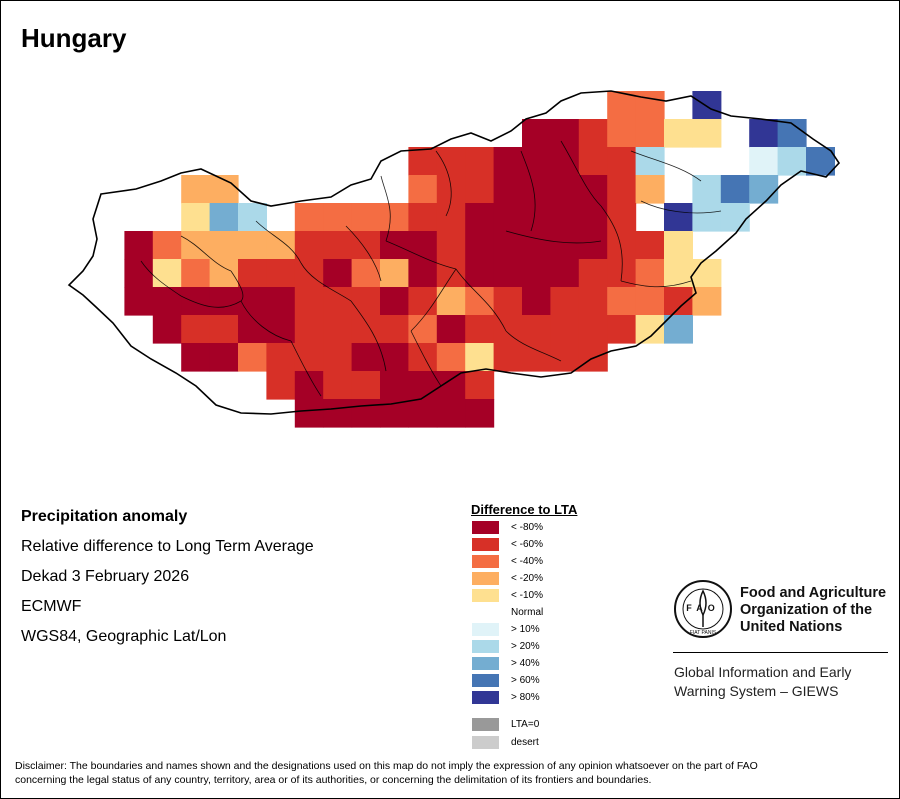 Image resolution: width=900 pixels, height=799 pixels. What do you see at coordinates (51, 606) in the screenshot?
I see `info-line-3: ECMWF` at bounding box center [51, 606].